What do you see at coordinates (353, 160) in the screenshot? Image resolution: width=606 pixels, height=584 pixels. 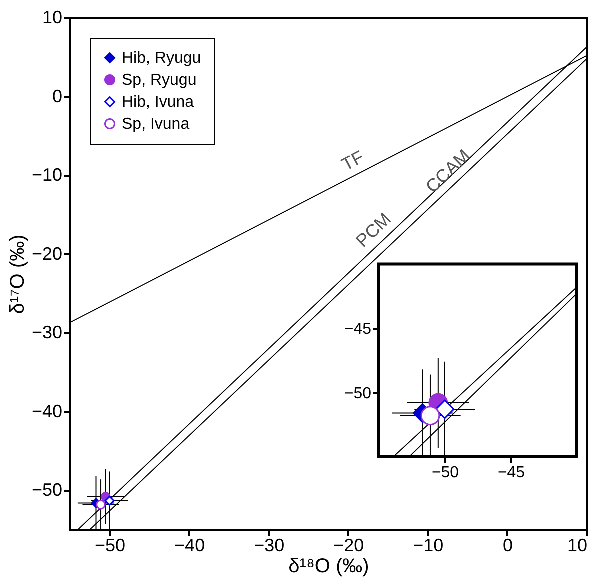 I see `annotation: TF` at bounding box center [353, 160].